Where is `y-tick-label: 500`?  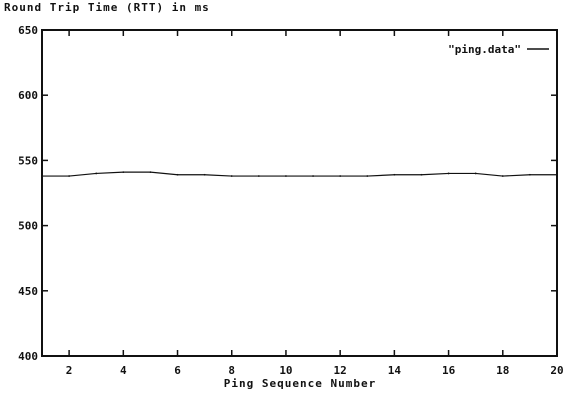 y-tick-label: 500 is located at coordinates (28, 226).